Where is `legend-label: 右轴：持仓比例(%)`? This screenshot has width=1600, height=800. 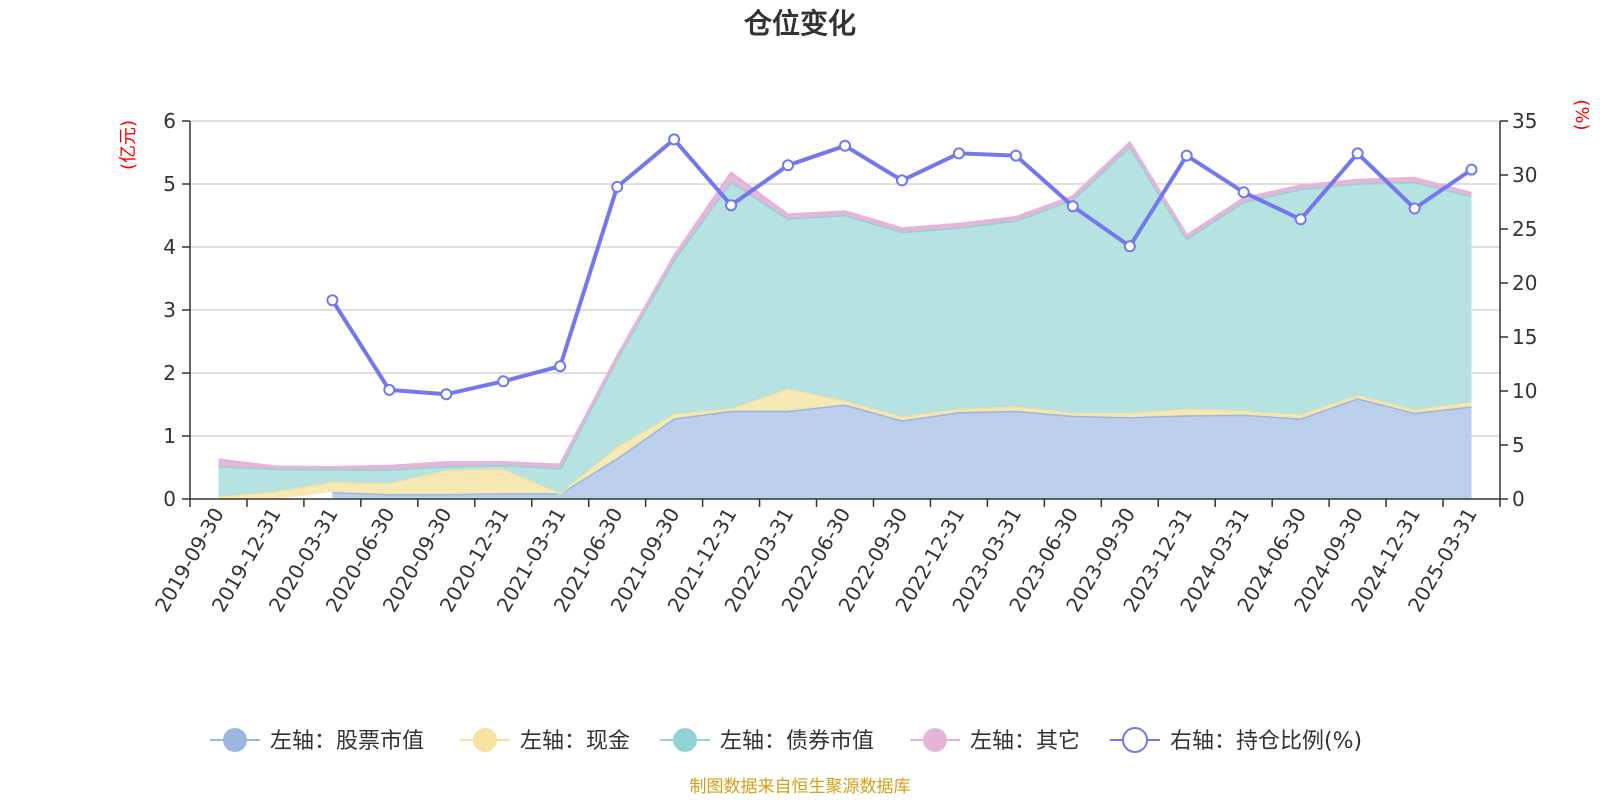 legend-label: 右轴：持仓比例(%) is located at coordinates (1266, 741).